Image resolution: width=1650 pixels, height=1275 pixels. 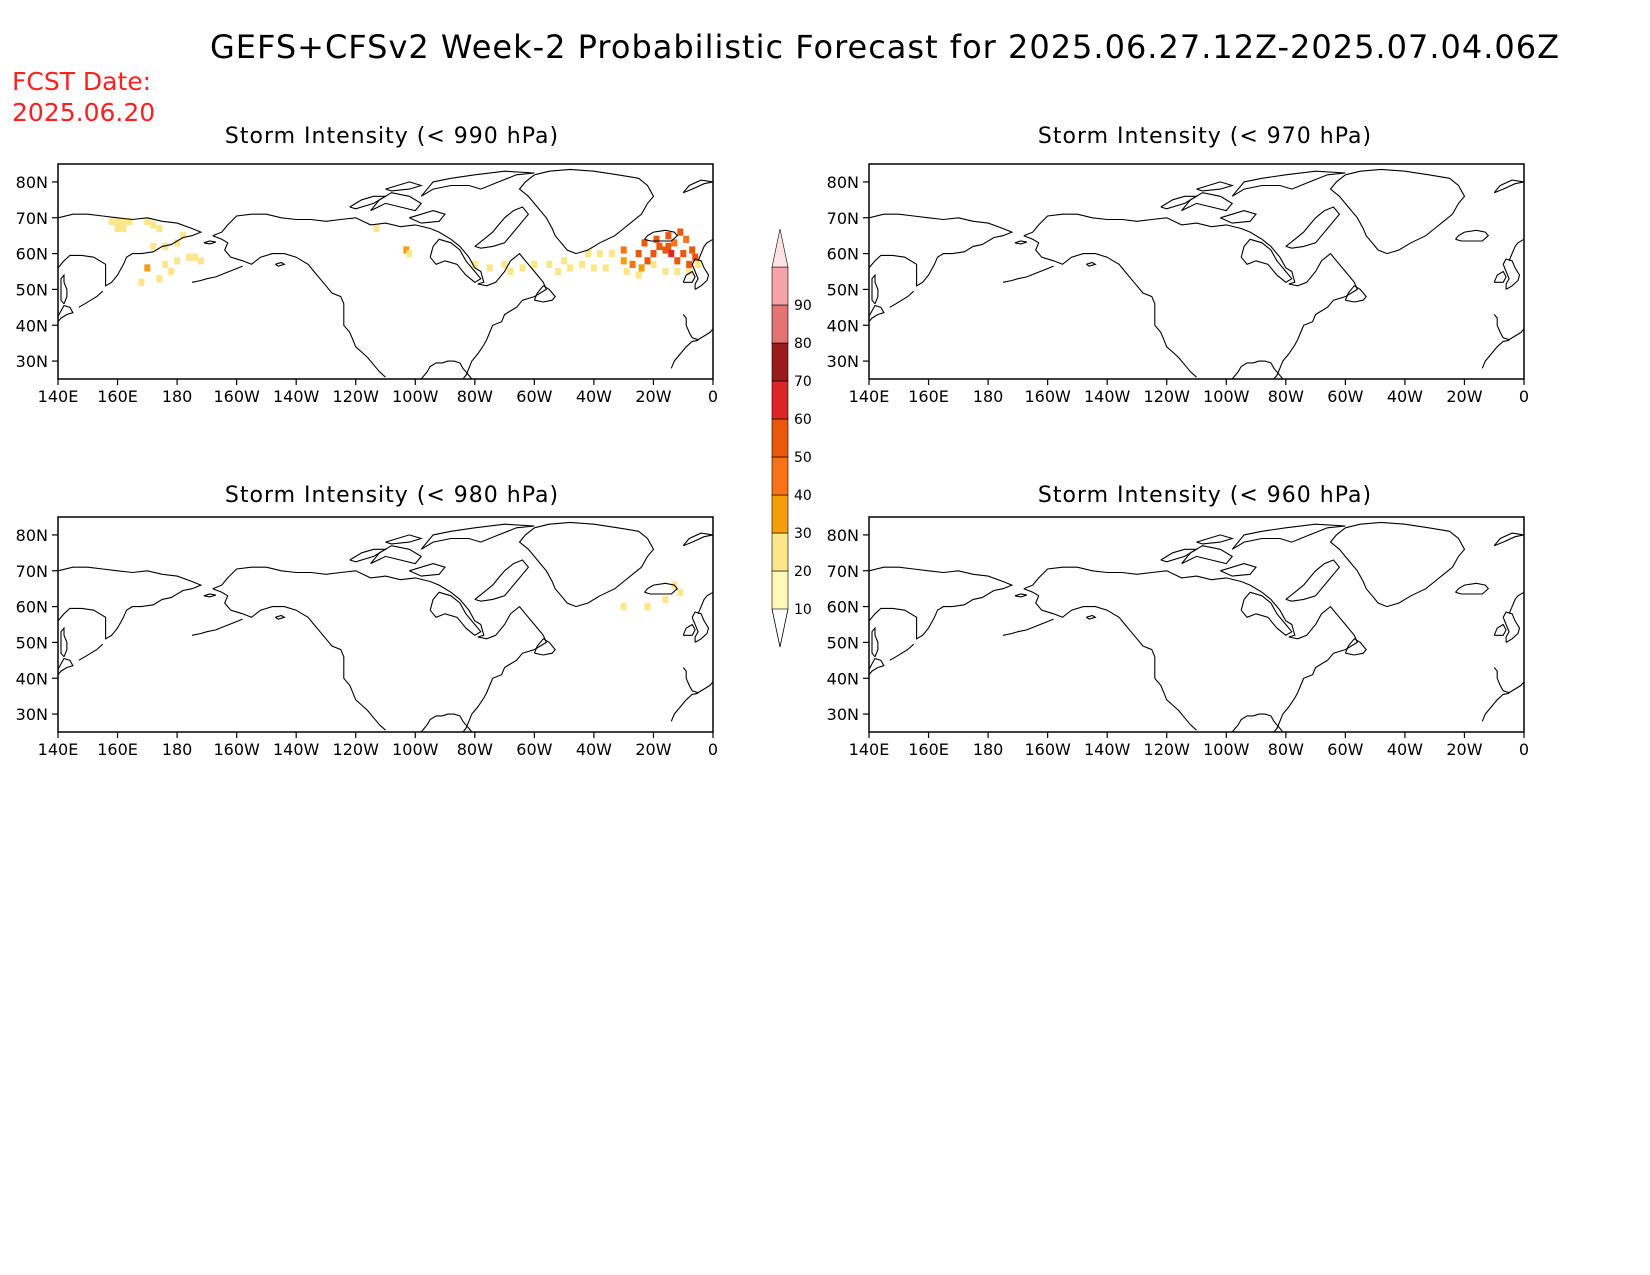 What do you see at coordinates (803, 420) in the screenshot?
I see `colorbar-label: 60` at bounding box center [803, 420].